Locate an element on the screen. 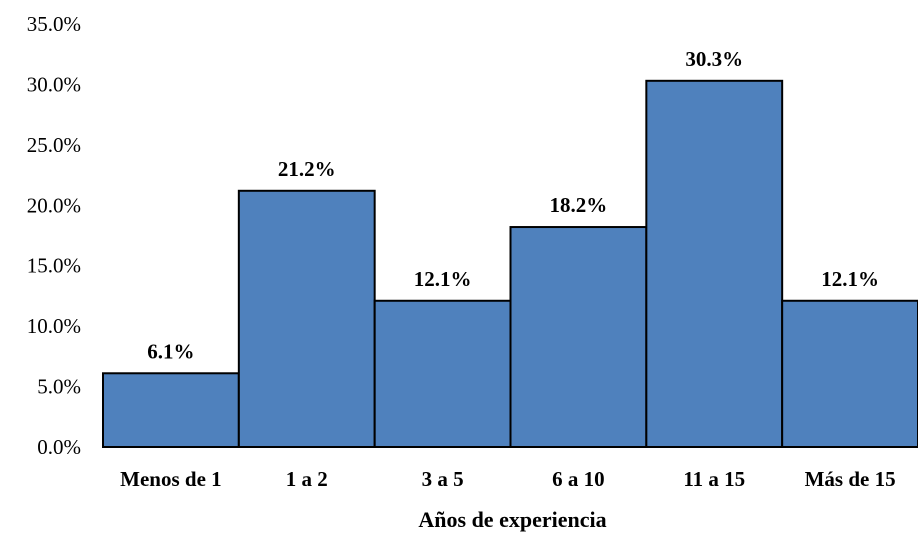 The image size is (918, 535). x-tick-label: 6 a 10 is located at coordinates (578, 479).